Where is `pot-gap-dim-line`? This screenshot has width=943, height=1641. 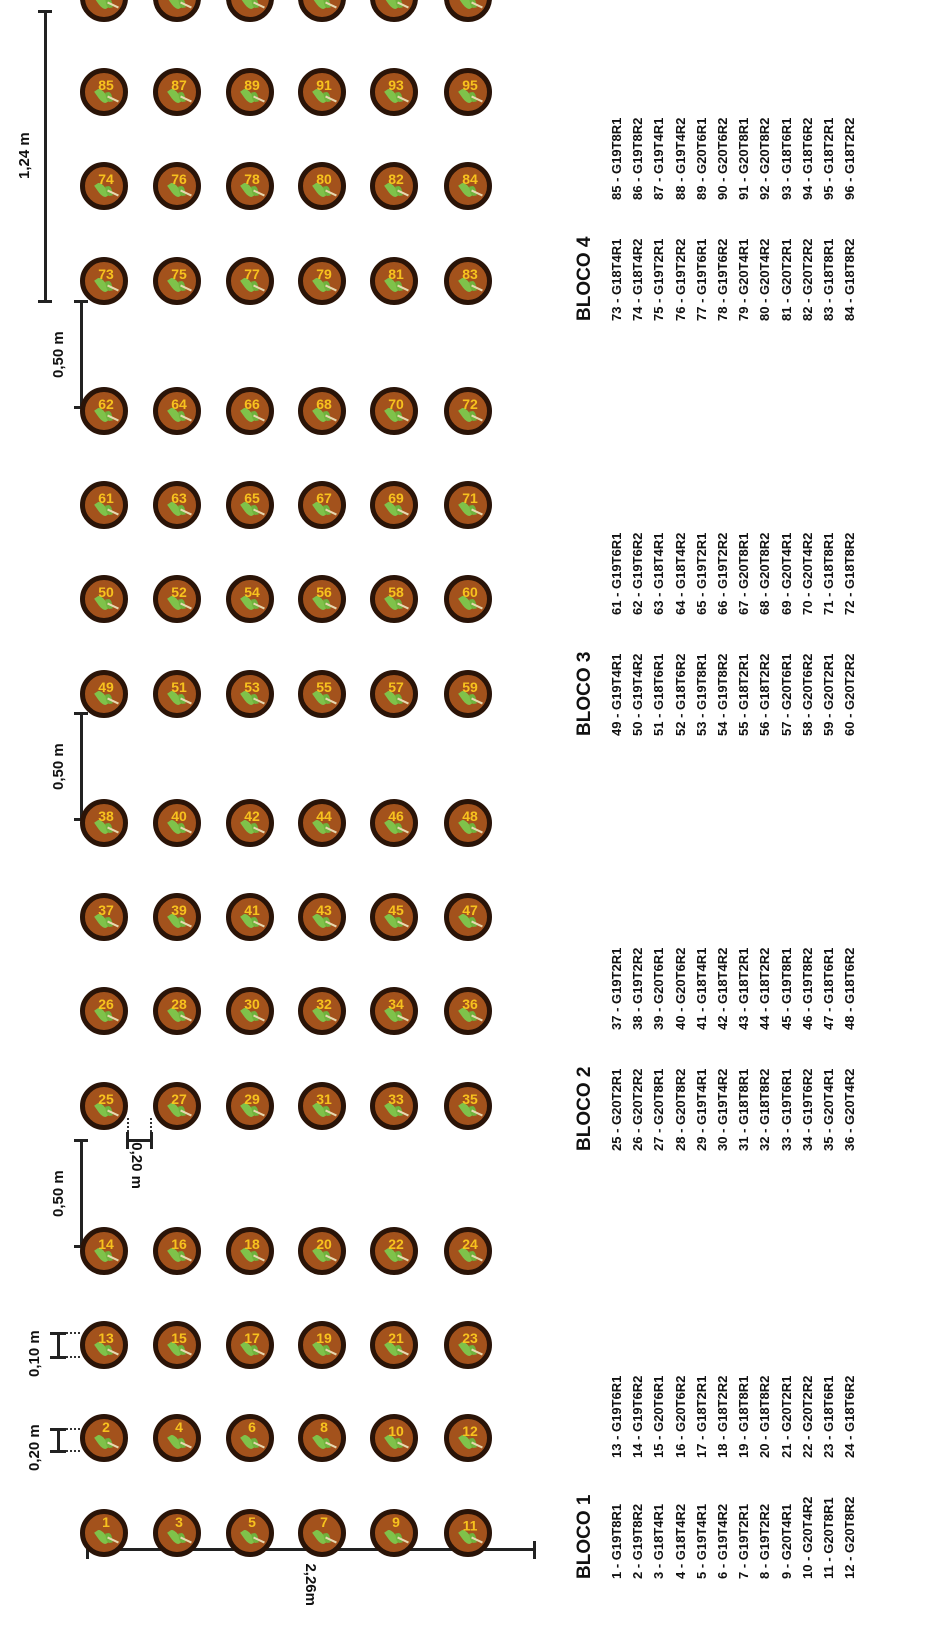
pot-gap-dim-line is located at coordinates (58, 1440).